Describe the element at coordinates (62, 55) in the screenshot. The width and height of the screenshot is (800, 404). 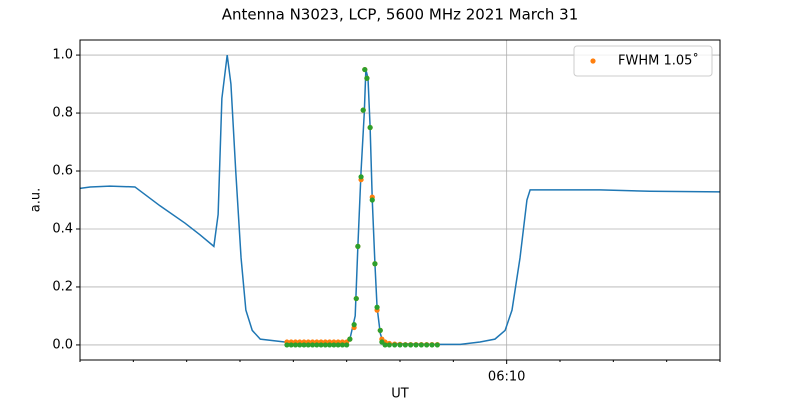
I see `y-tick-label: 1.0` at that location.